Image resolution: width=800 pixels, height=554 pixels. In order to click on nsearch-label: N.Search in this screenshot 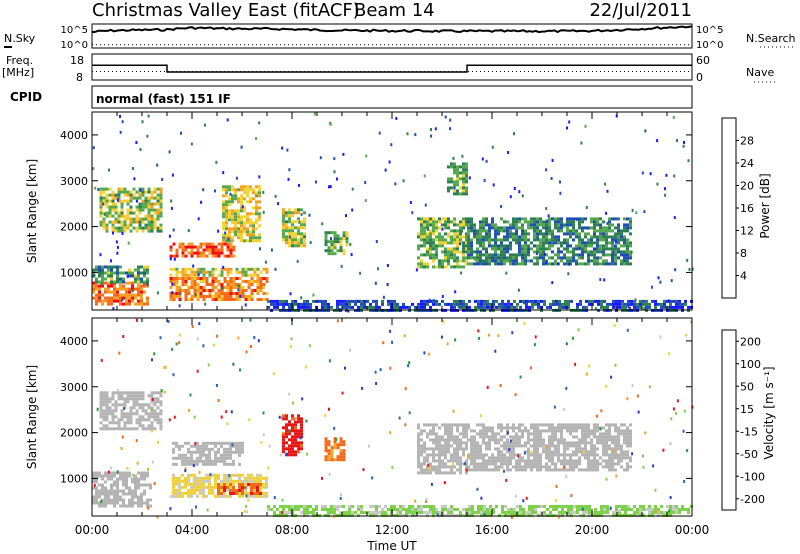, I will do `click(771, 38)`.